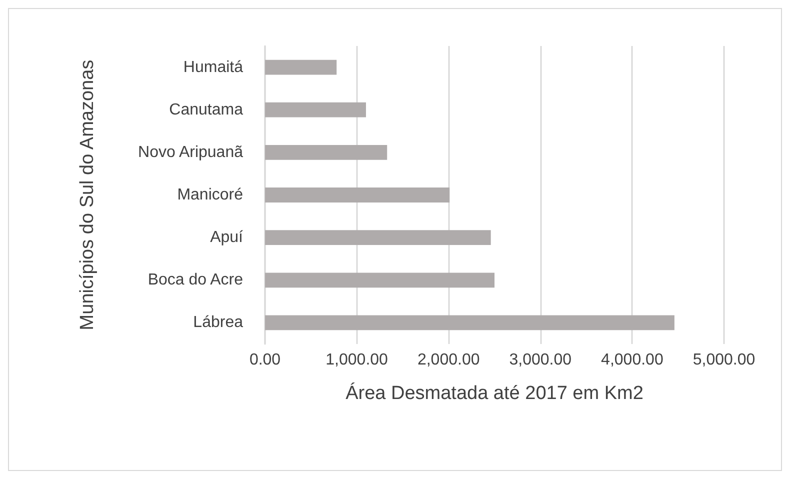 The width and height of the screenshot is (790, 479). What do you see at coordinates (196, 280) in the screenshot?
I see `y-tick-label: Boca do Acre` at bounding box center [196, 280].